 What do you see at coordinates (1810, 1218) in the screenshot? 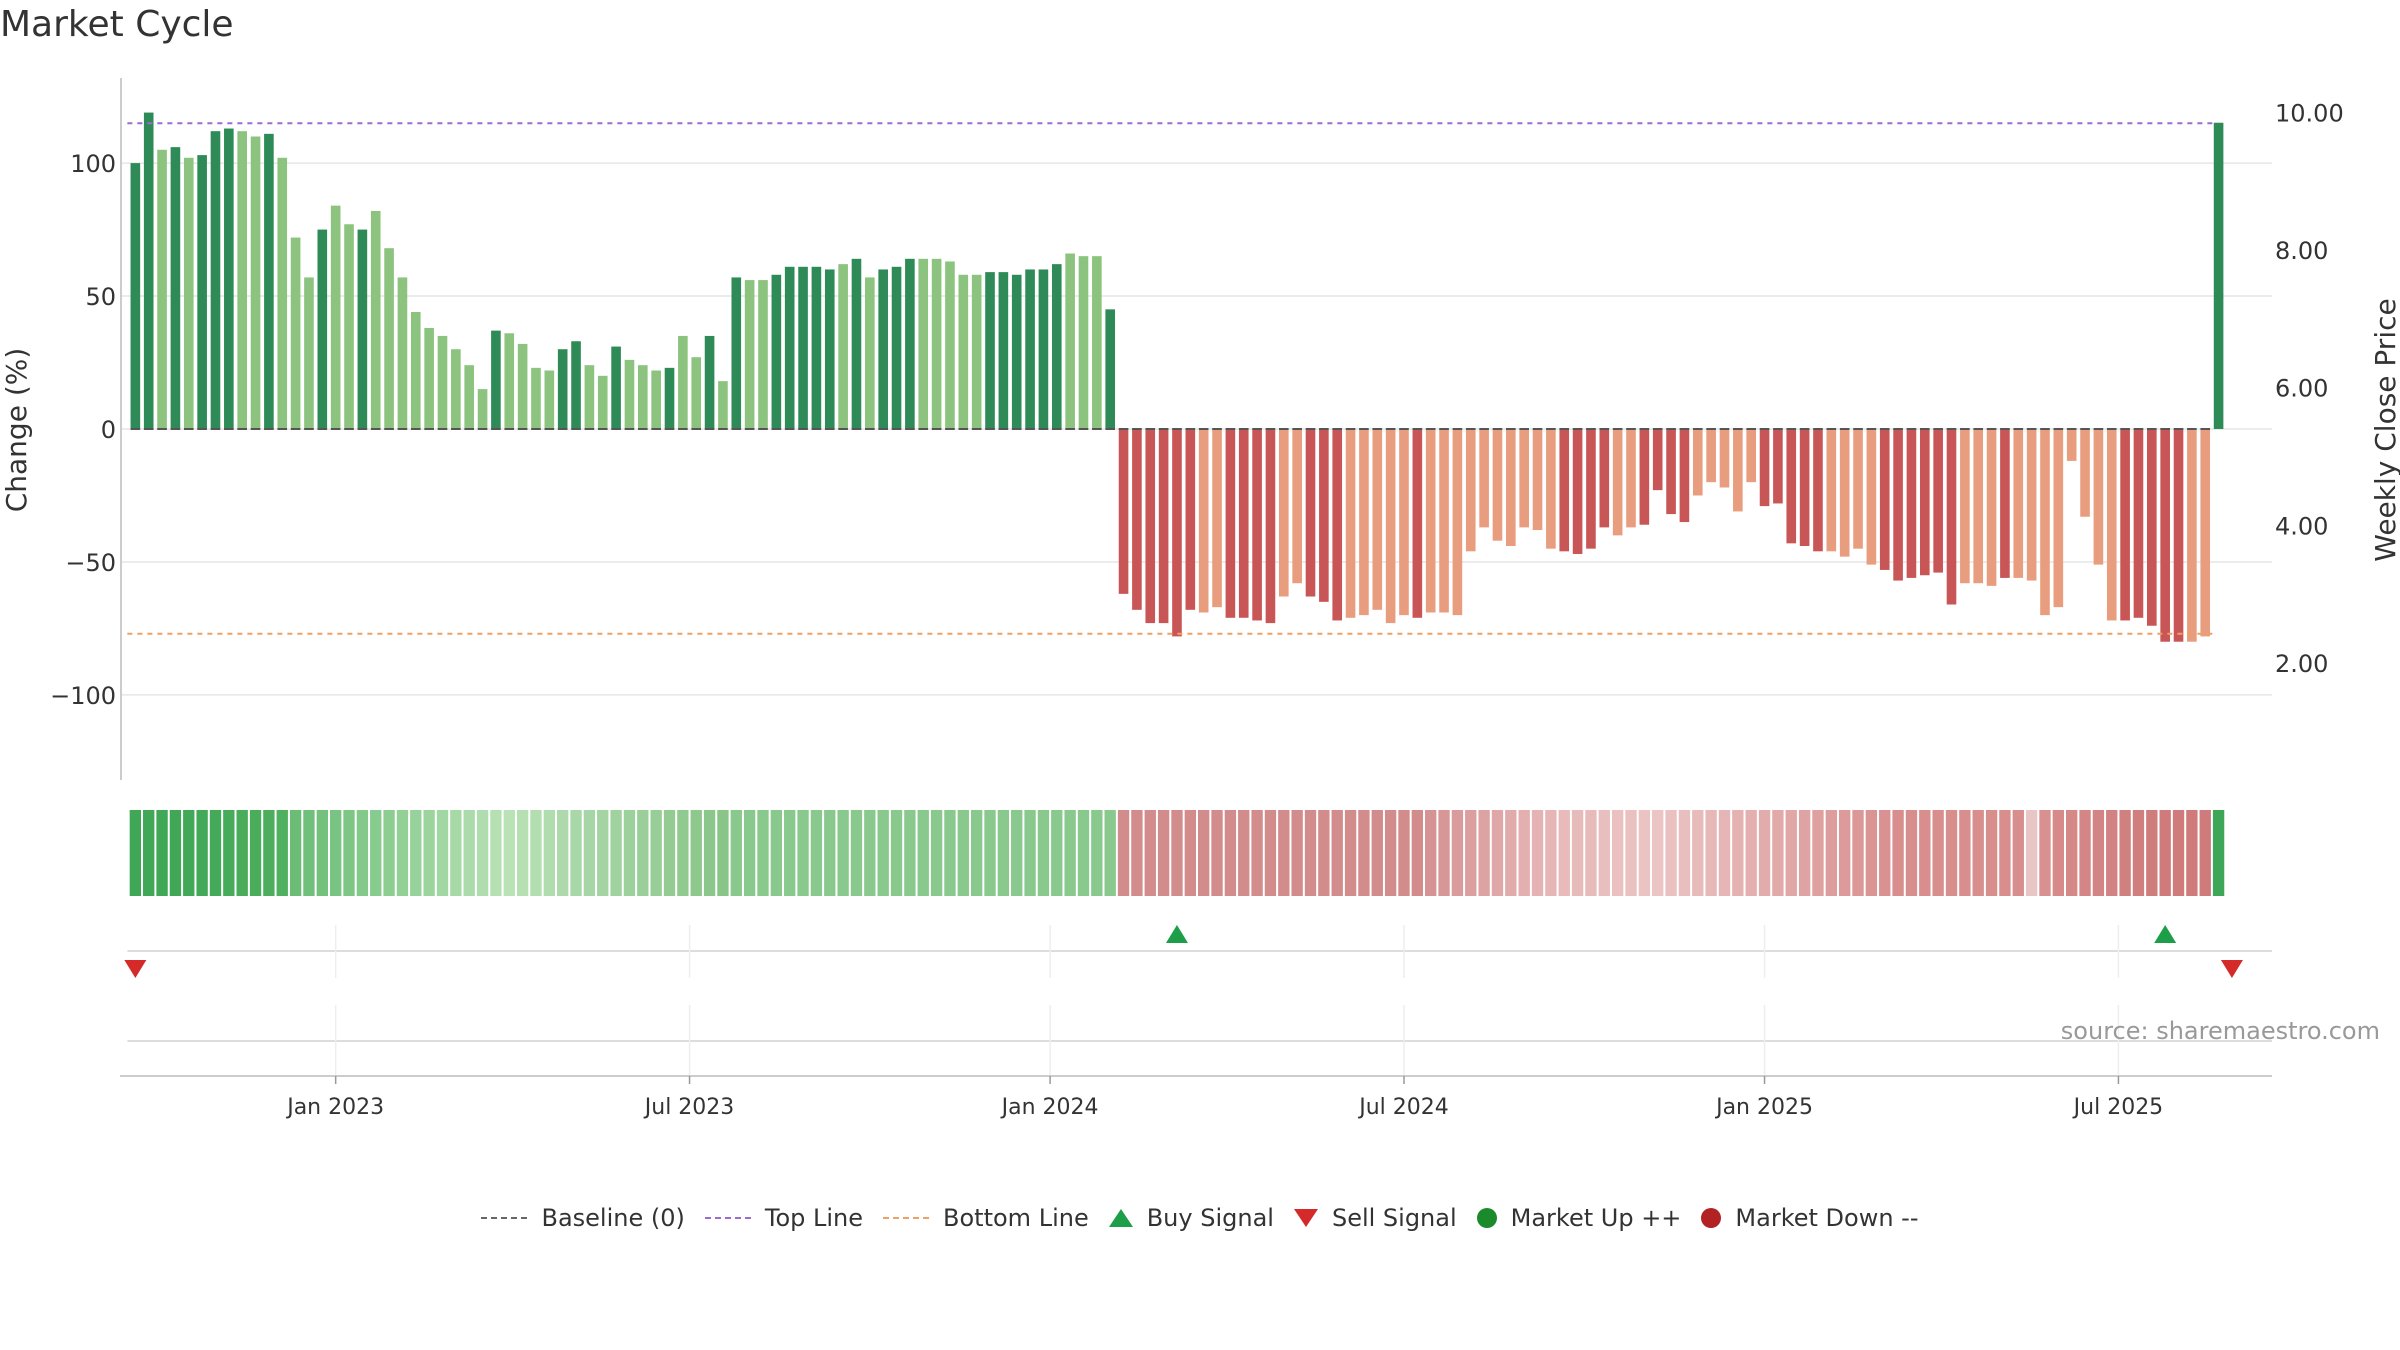
I see `legend-item-down: Market Down --` at bounding box center [1810, 1218].